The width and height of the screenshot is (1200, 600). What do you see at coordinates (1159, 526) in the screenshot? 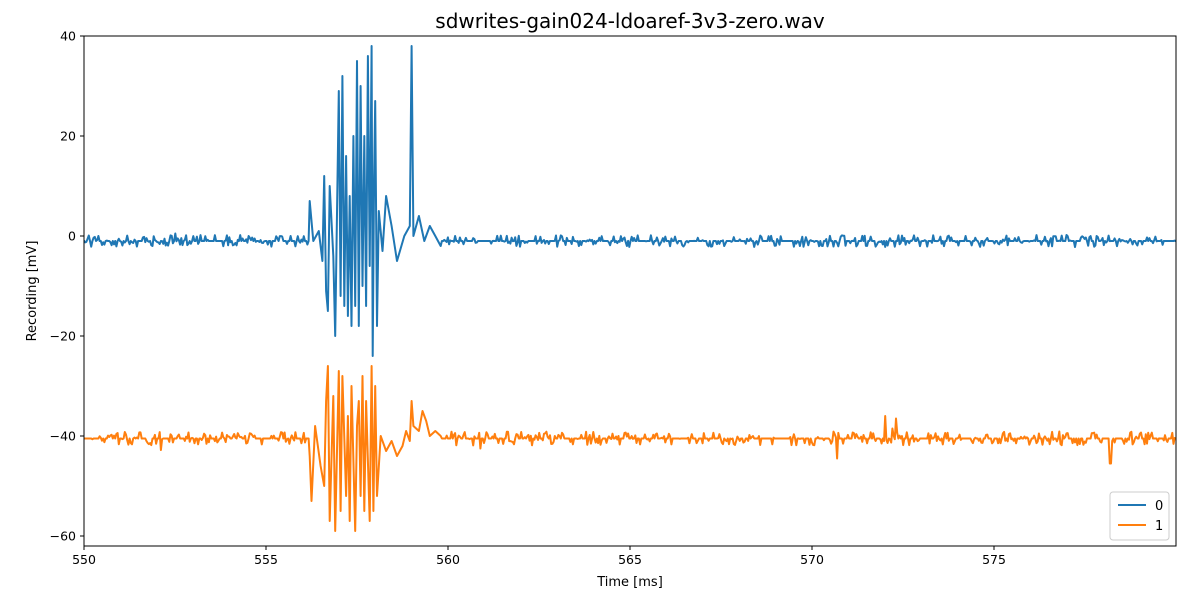
I see `legend-label-1: 1` at bounding box center [1159, 526].